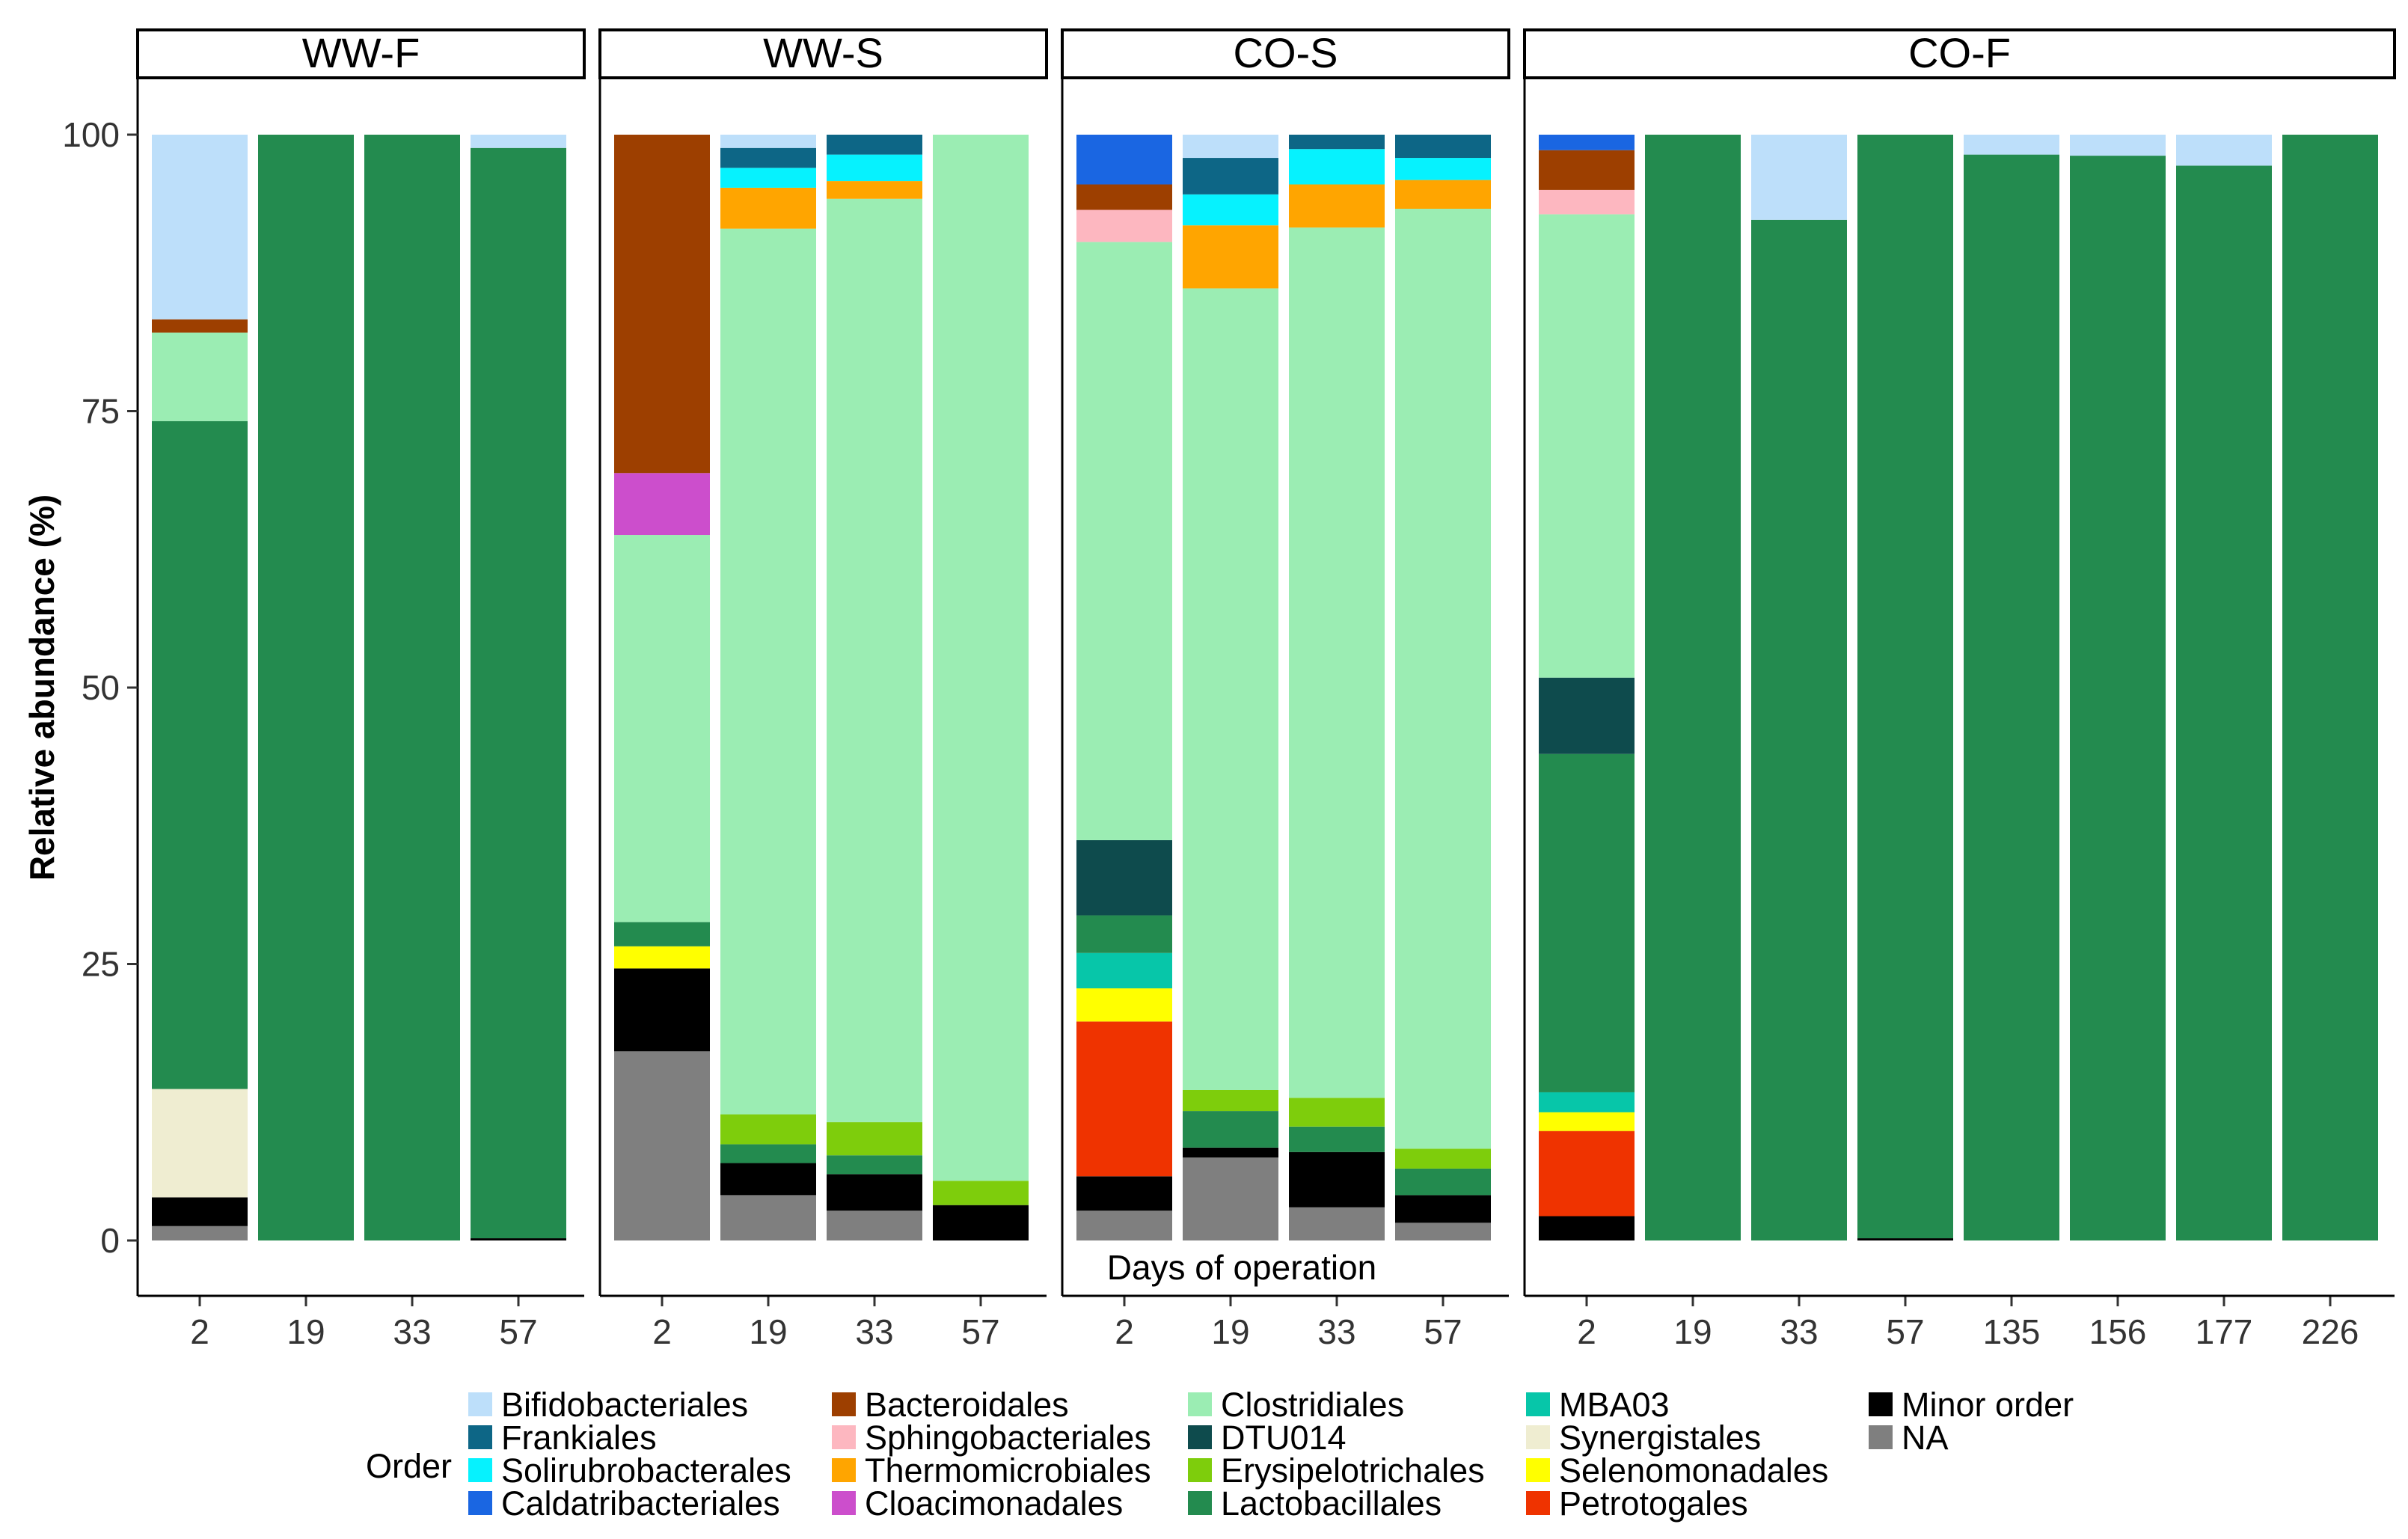  Describe the element at coordinates (625, 1405) in the screenshot. I see `legend-label: Bifidobacteriales` at that location.